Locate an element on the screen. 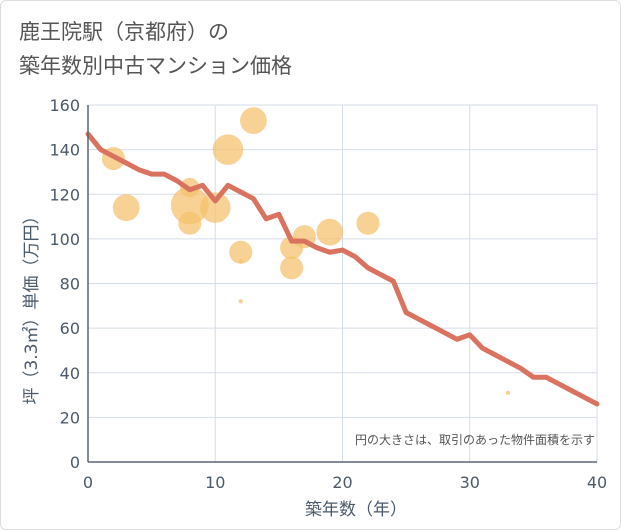 The image size is (621, 531). y-tick-label: 60 is located at coordinates (70, 328).